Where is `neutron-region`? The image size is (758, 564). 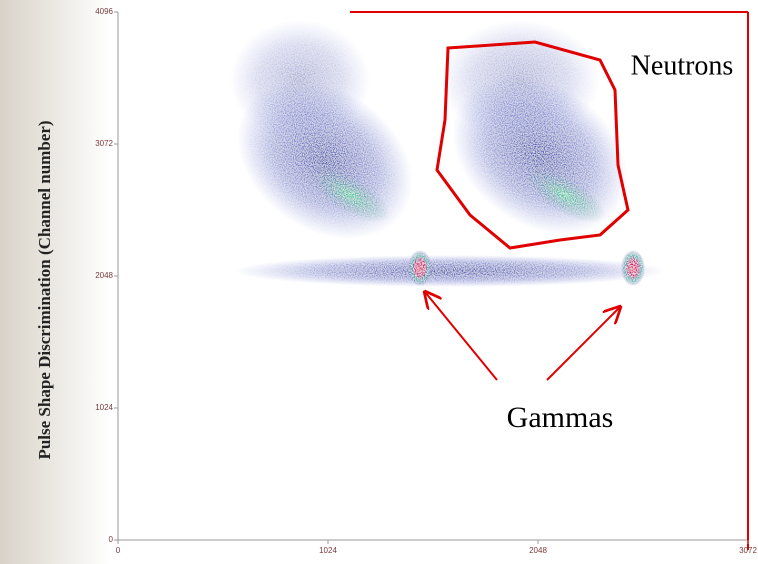 neutron-region is located at coordinates (532, 145).